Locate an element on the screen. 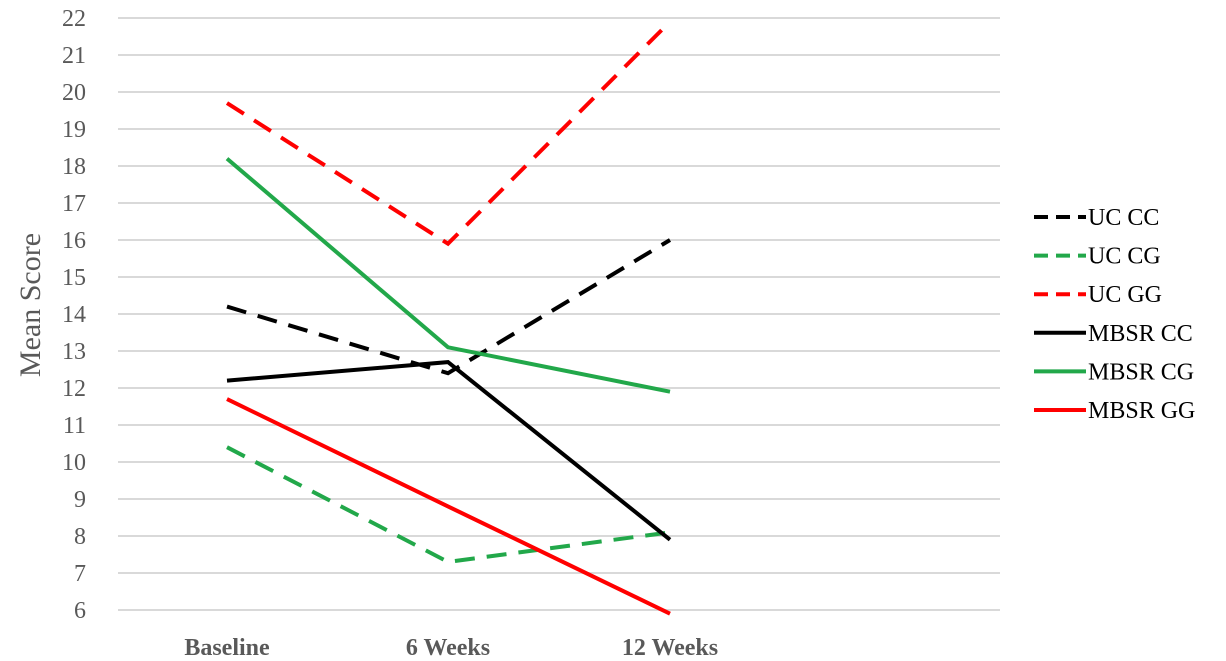 This screenshot has width=1226, height=661. y-tick-label: 10 is located at coordinates (74, 463).